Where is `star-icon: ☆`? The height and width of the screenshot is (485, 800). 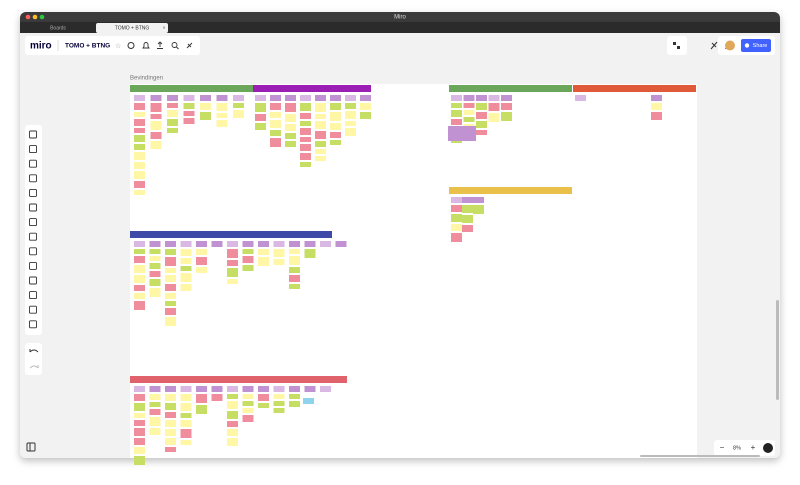
star-icon: ☆ is located at coordinates (118, 46).